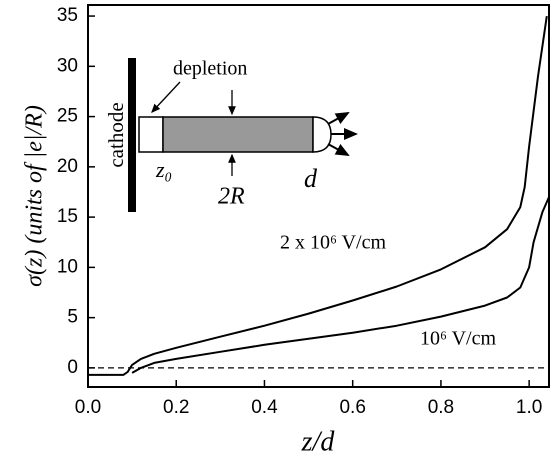 This screenshot has height=466, width=552. What do you see at coordinates (72, 367) in the screenshot?
I see `y-tick-label: 0` at bounding box center [72, 367].